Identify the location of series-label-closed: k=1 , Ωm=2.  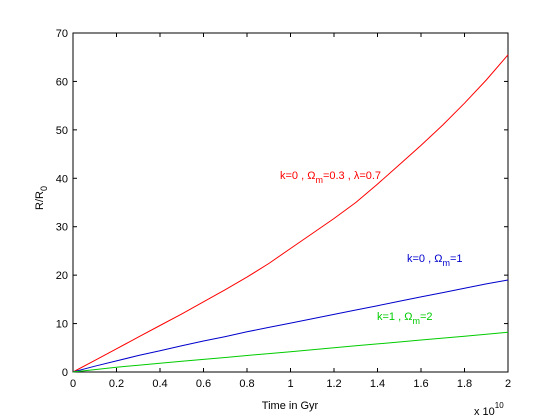
(404, 318).